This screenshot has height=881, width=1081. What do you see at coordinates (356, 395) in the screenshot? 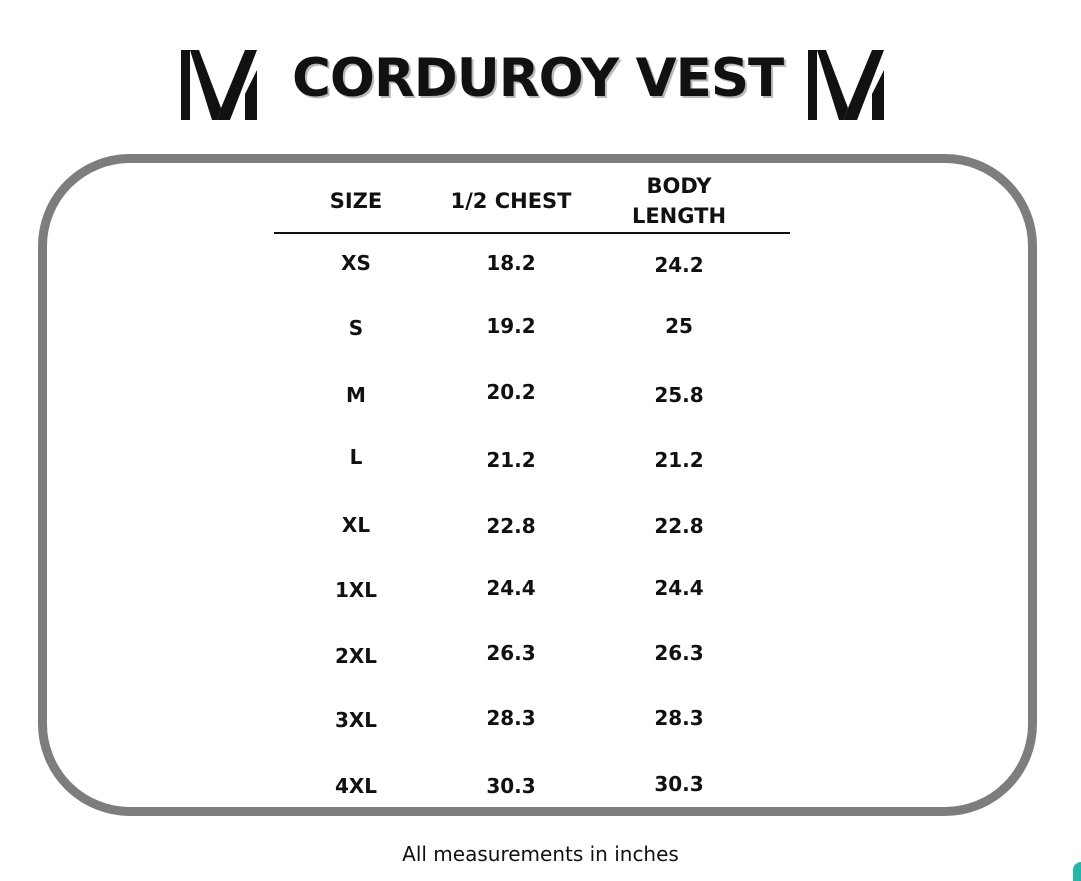
I see `row-size: M` at bounding box center [356, 395].